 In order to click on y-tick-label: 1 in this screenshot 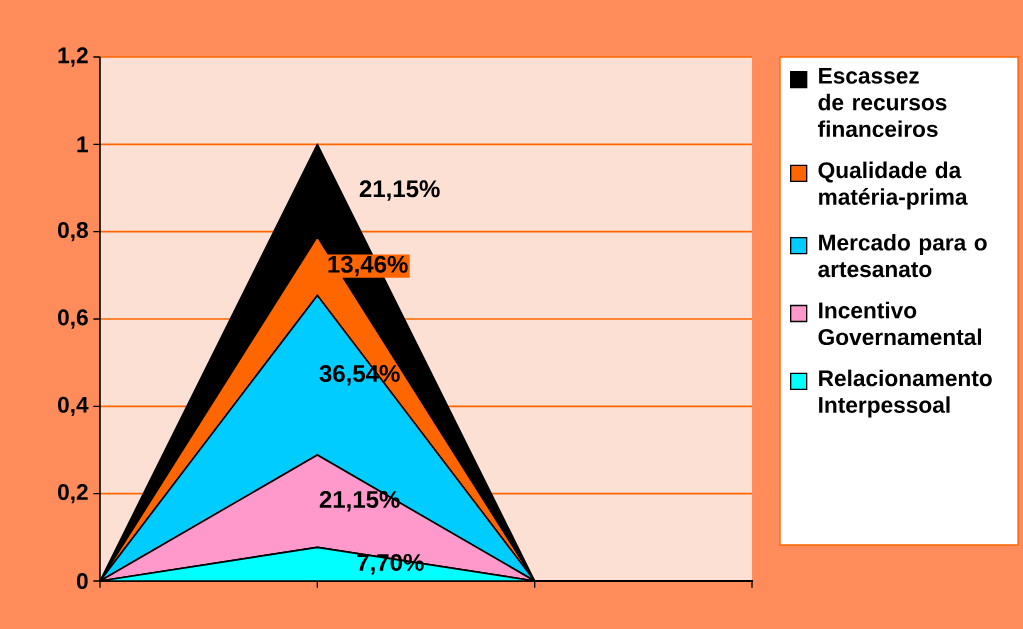, I will do `click(82, 144)`.